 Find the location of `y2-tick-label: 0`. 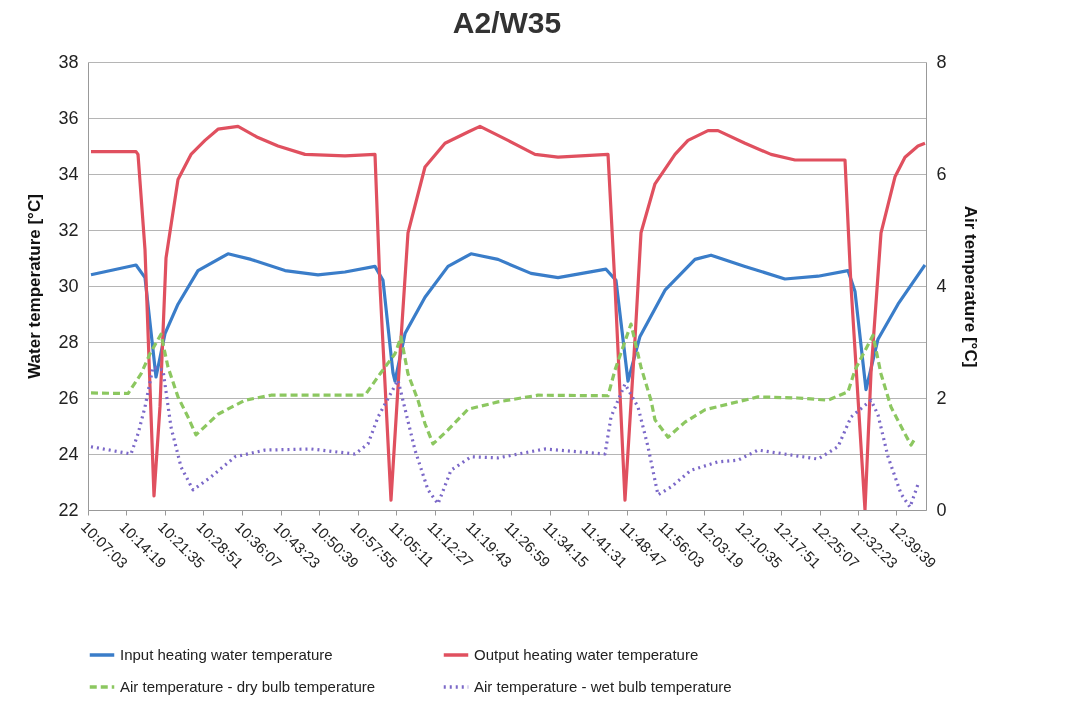

y2-tick-label: 0 is located at coordinates (941, 509).